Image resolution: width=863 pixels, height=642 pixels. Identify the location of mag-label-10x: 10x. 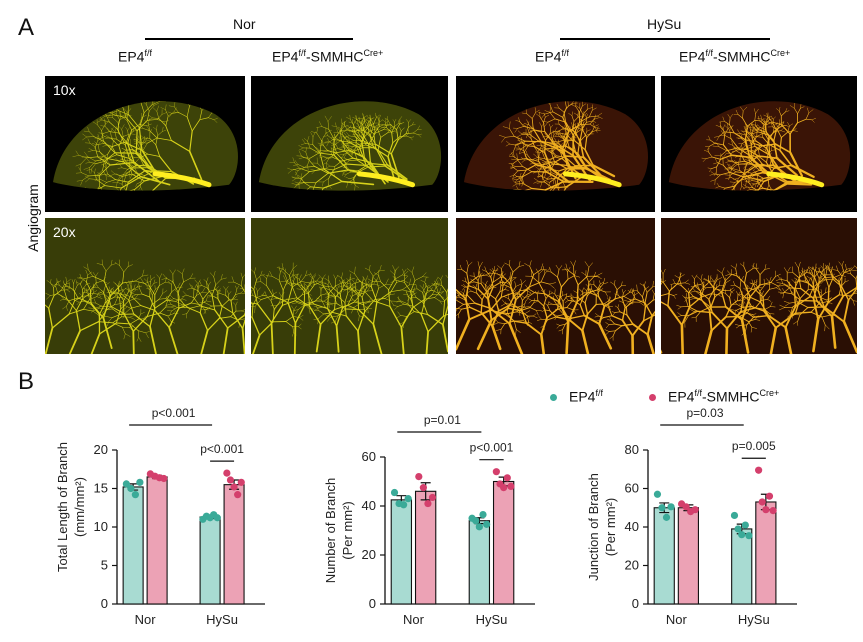
(64, 90).